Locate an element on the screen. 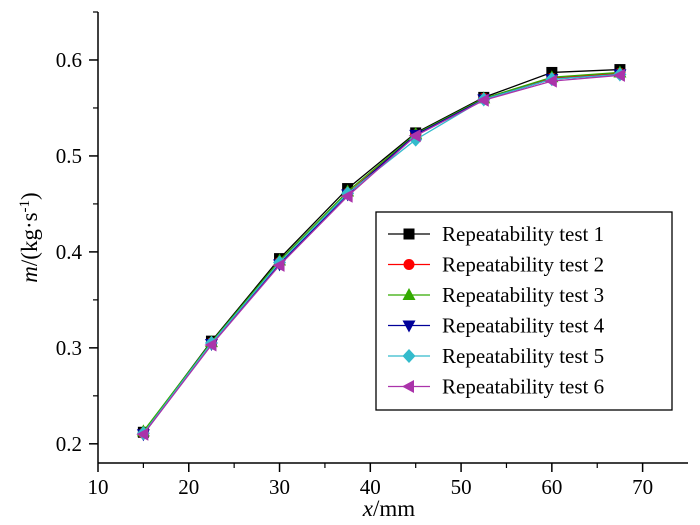 The width and height of the screenshot is (700, 525). legend-item: Repeatability test 1 is located at coordinates (496, 234).